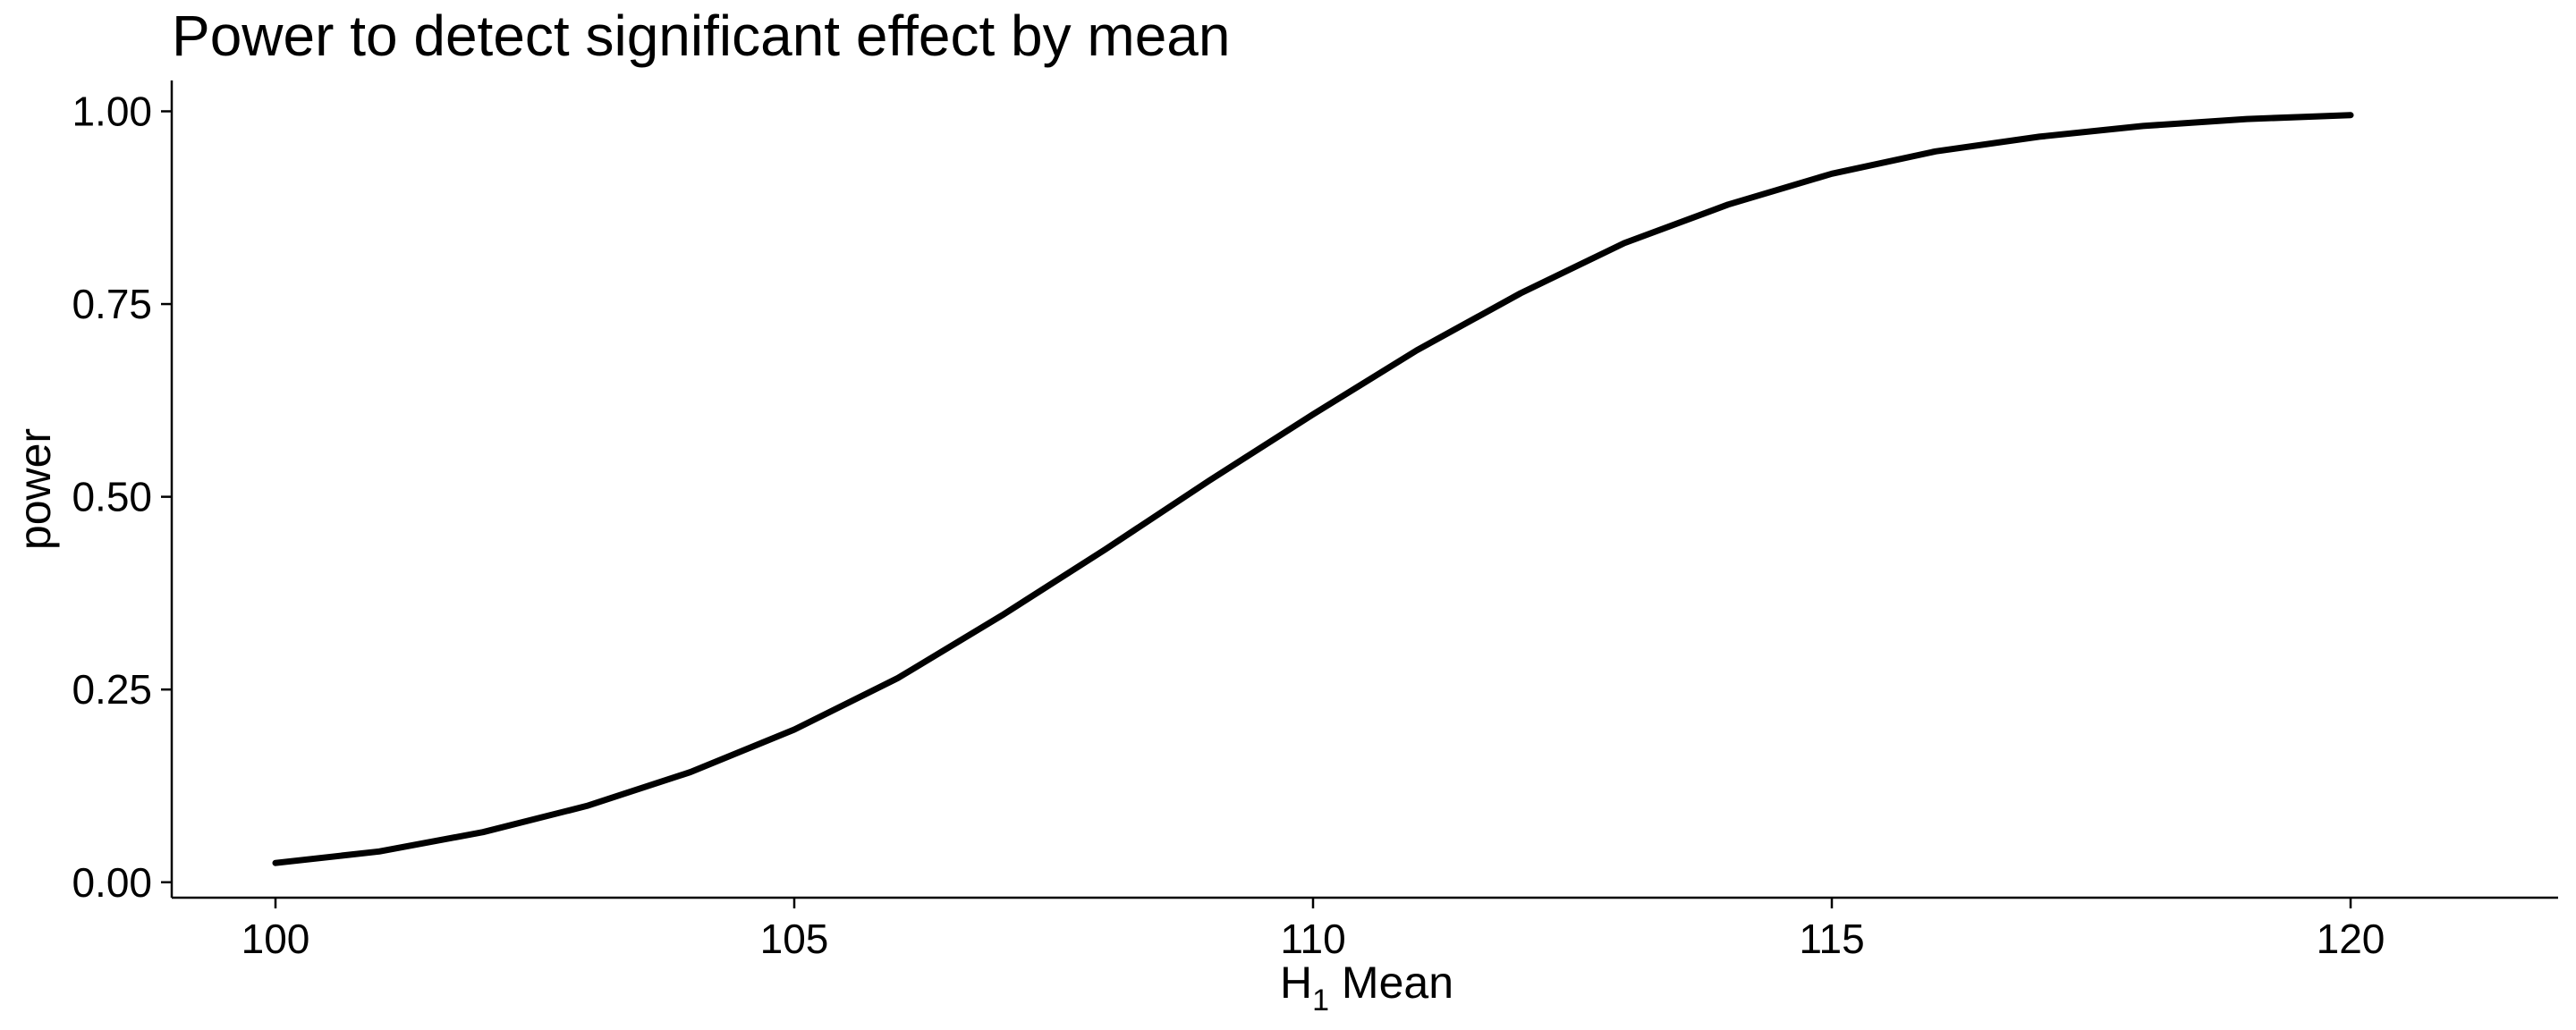 The image size is (2576, 1030). What do you see at coordinates (2351, 939) in the screenshot?
I see `x-tick-label: 120` at bounding box center [2351, 939].